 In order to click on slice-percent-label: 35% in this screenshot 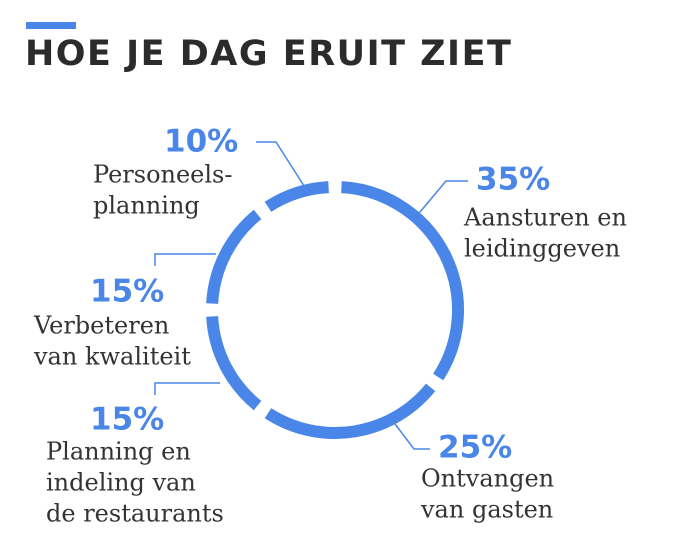, I will do `click(513, 180)`.